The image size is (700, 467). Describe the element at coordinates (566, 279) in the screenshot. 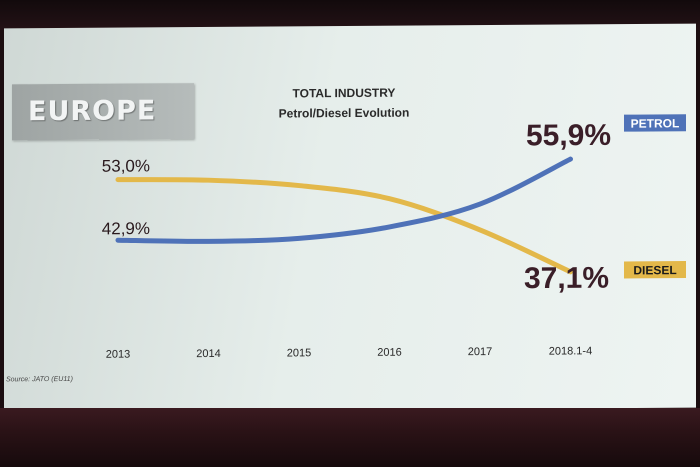

I see `end-value-diesel: 37,1%` at that location.